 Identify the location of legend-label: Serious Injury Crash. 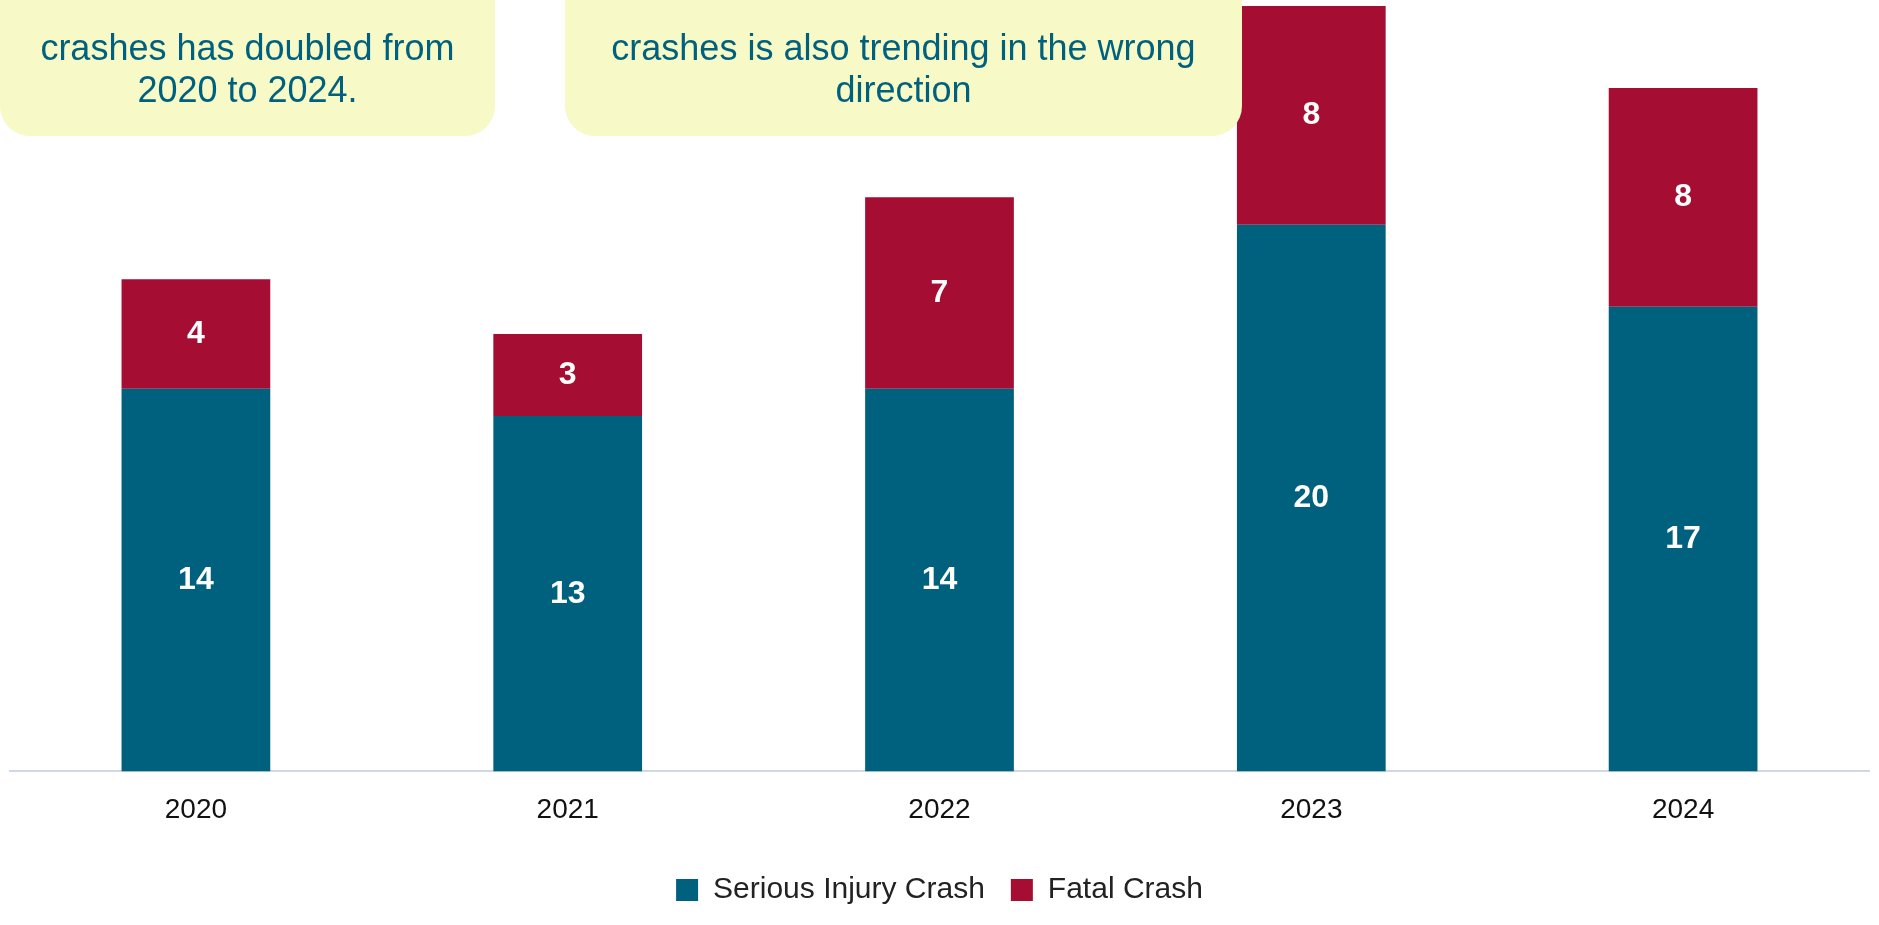
(849, 888).